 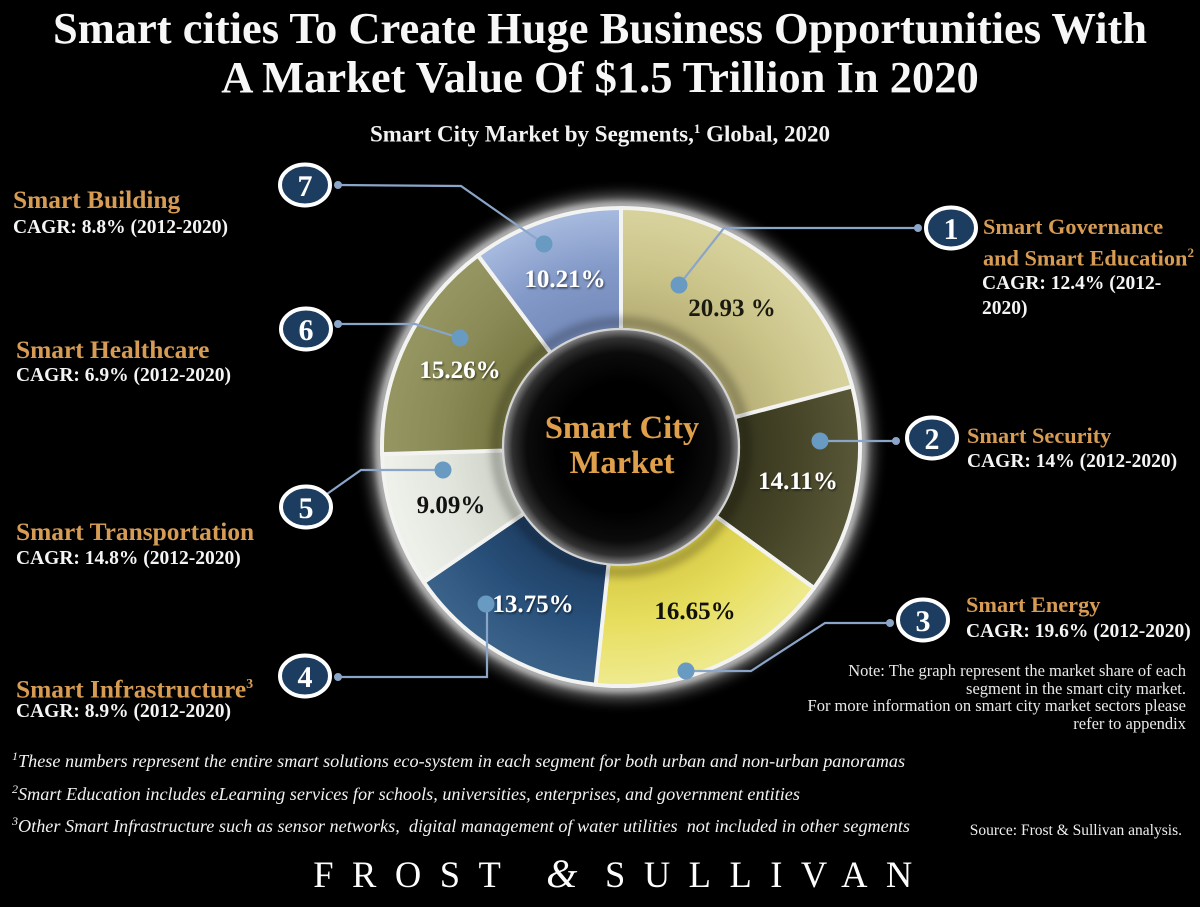 I want to click on svg-text: 2, so click(x=932, y=439).